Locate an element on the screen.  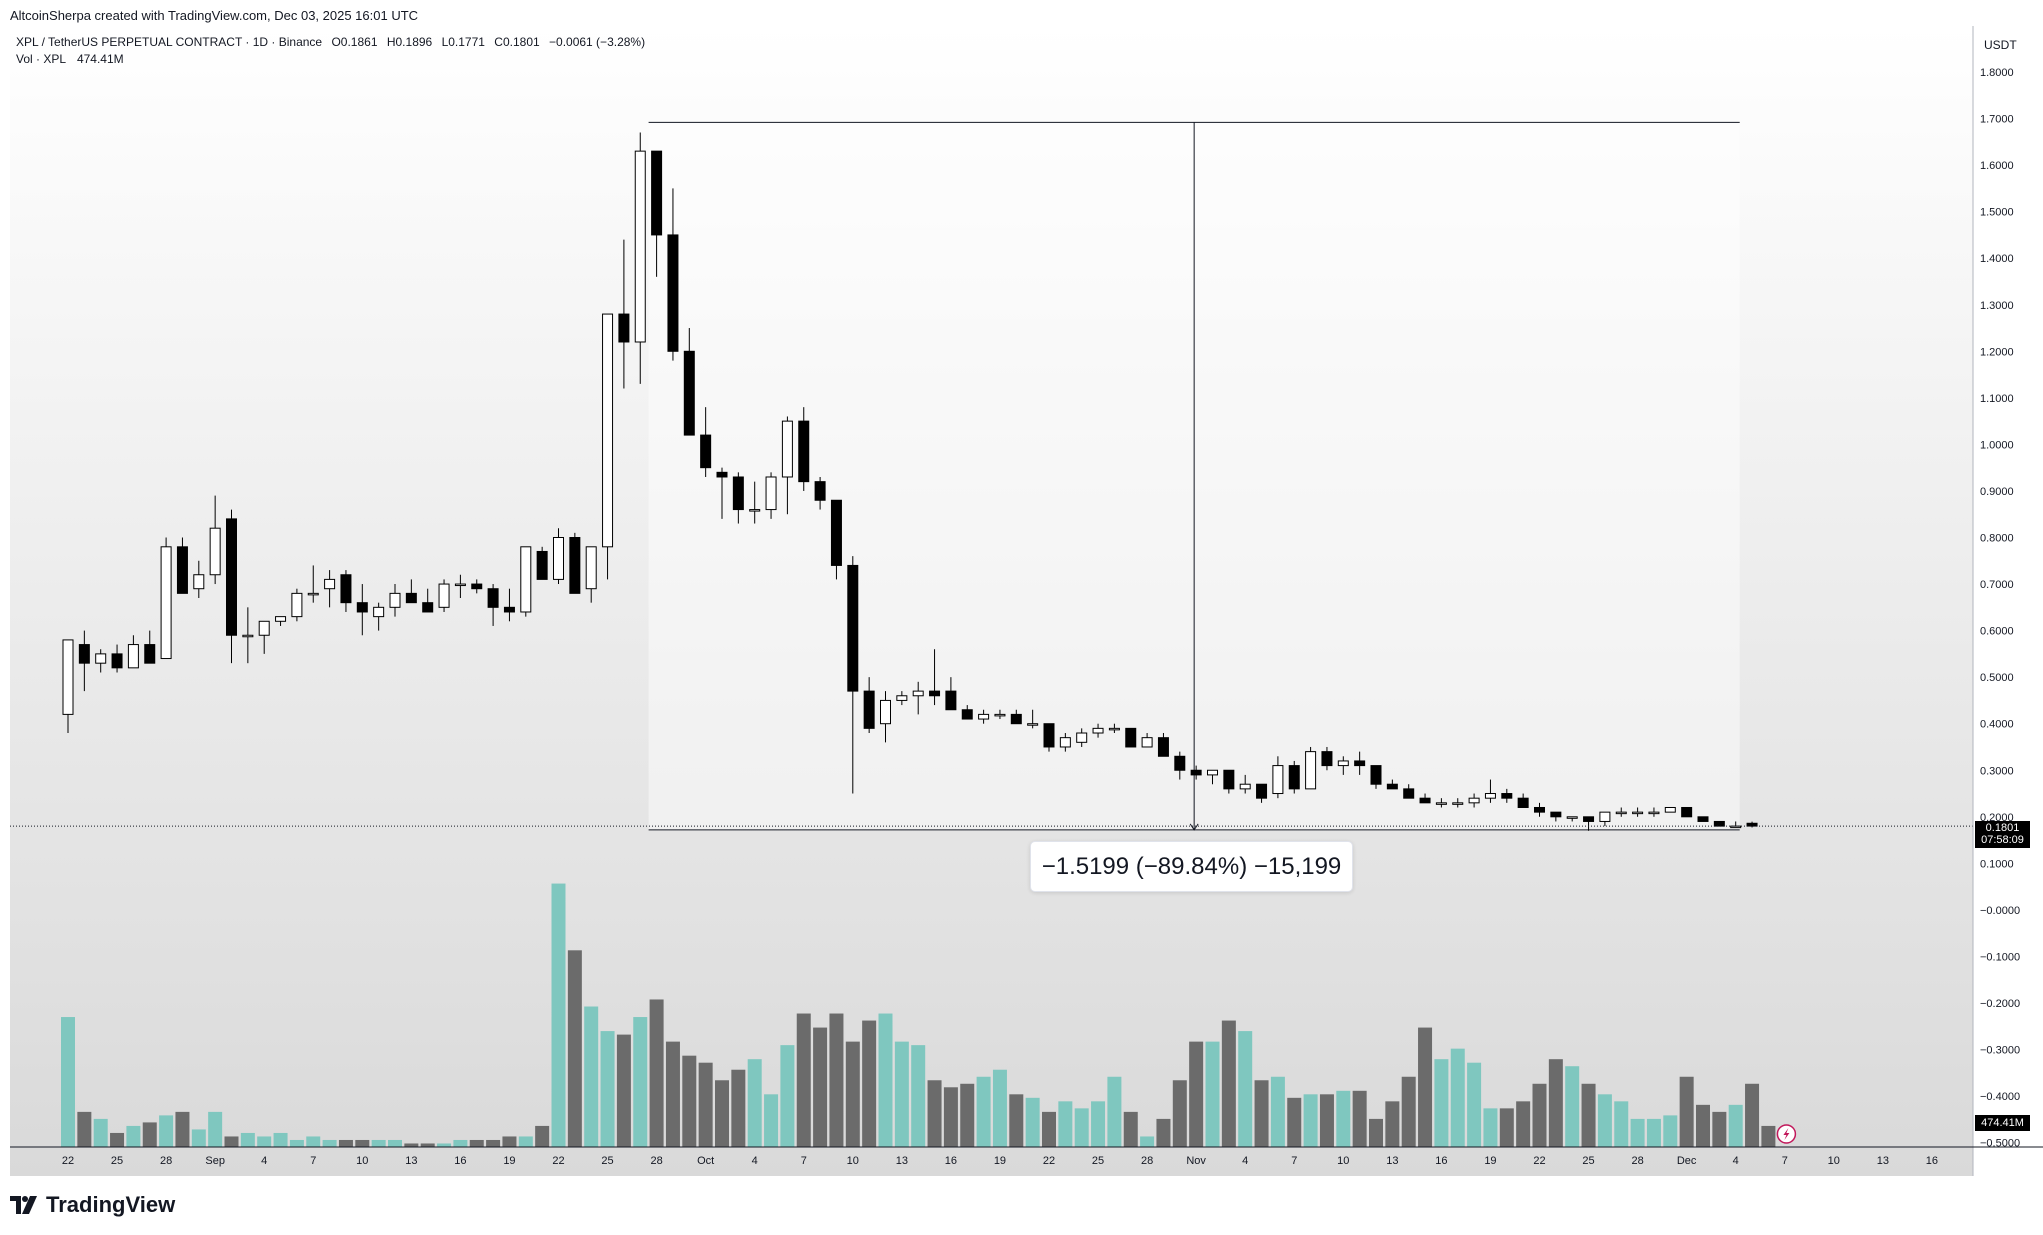
price-tick-label: −0.5000 is located at coordinates (2000, 1144).